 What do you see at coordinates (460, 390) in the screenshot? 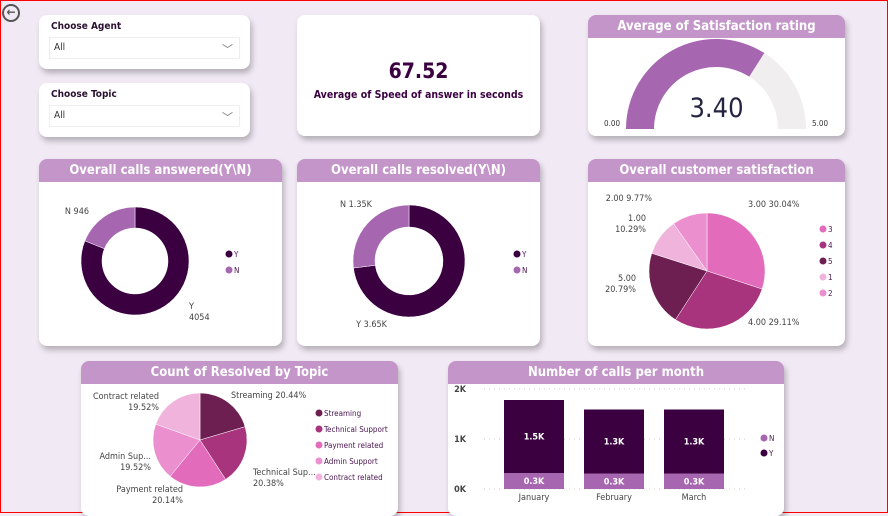
I see `y-tick-label: 2K` at bounding box center [460, 390].